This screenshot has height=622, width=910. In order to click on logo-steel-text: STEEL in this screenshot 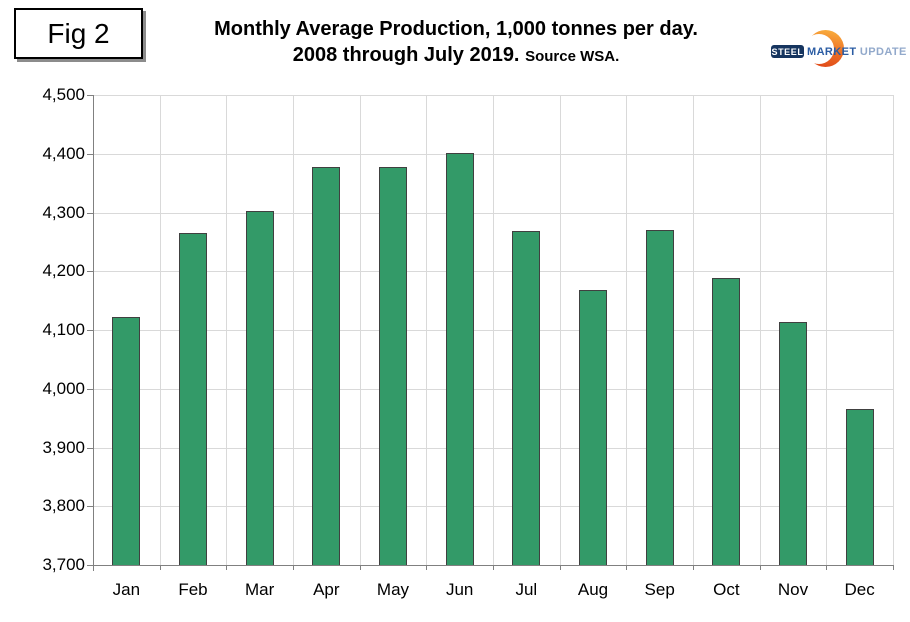, I will do `click(787, 51)`.